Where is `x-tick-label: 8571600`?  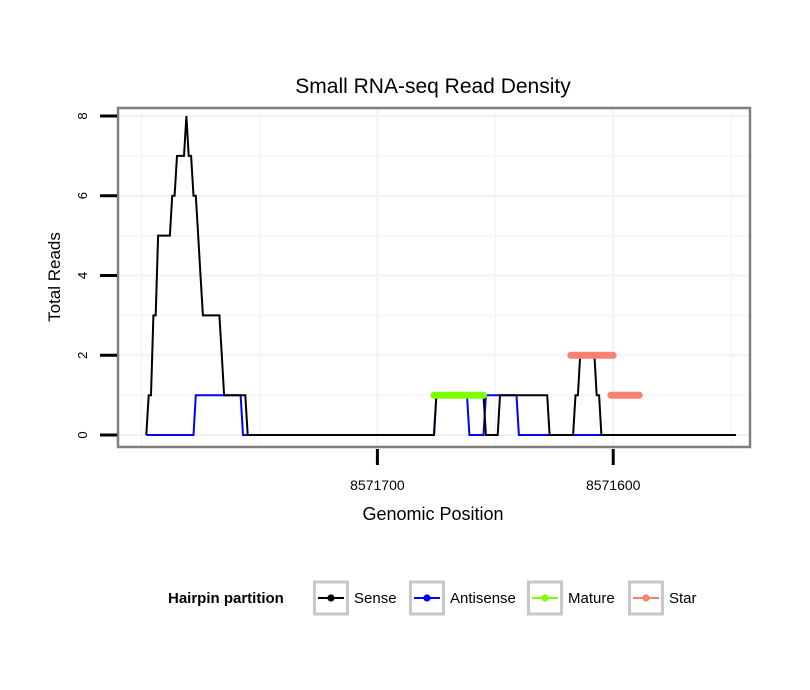
x-tick-label: 8571600 is located at coordinates (613, 485).